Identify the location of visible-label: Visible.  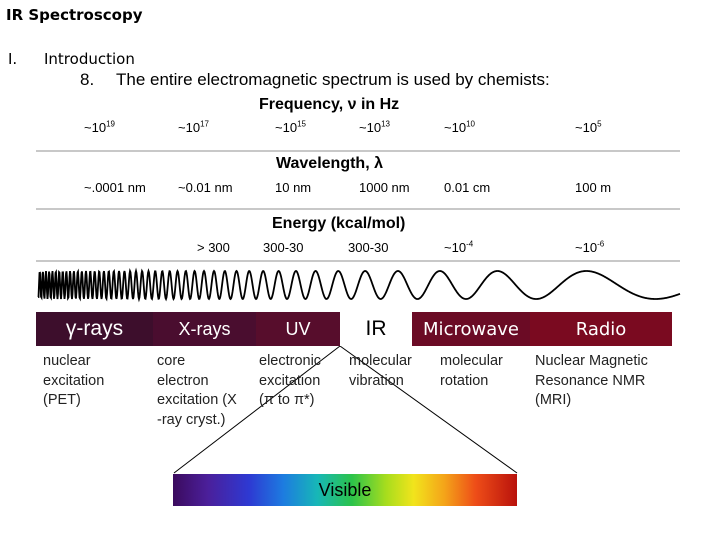
(345, 490).